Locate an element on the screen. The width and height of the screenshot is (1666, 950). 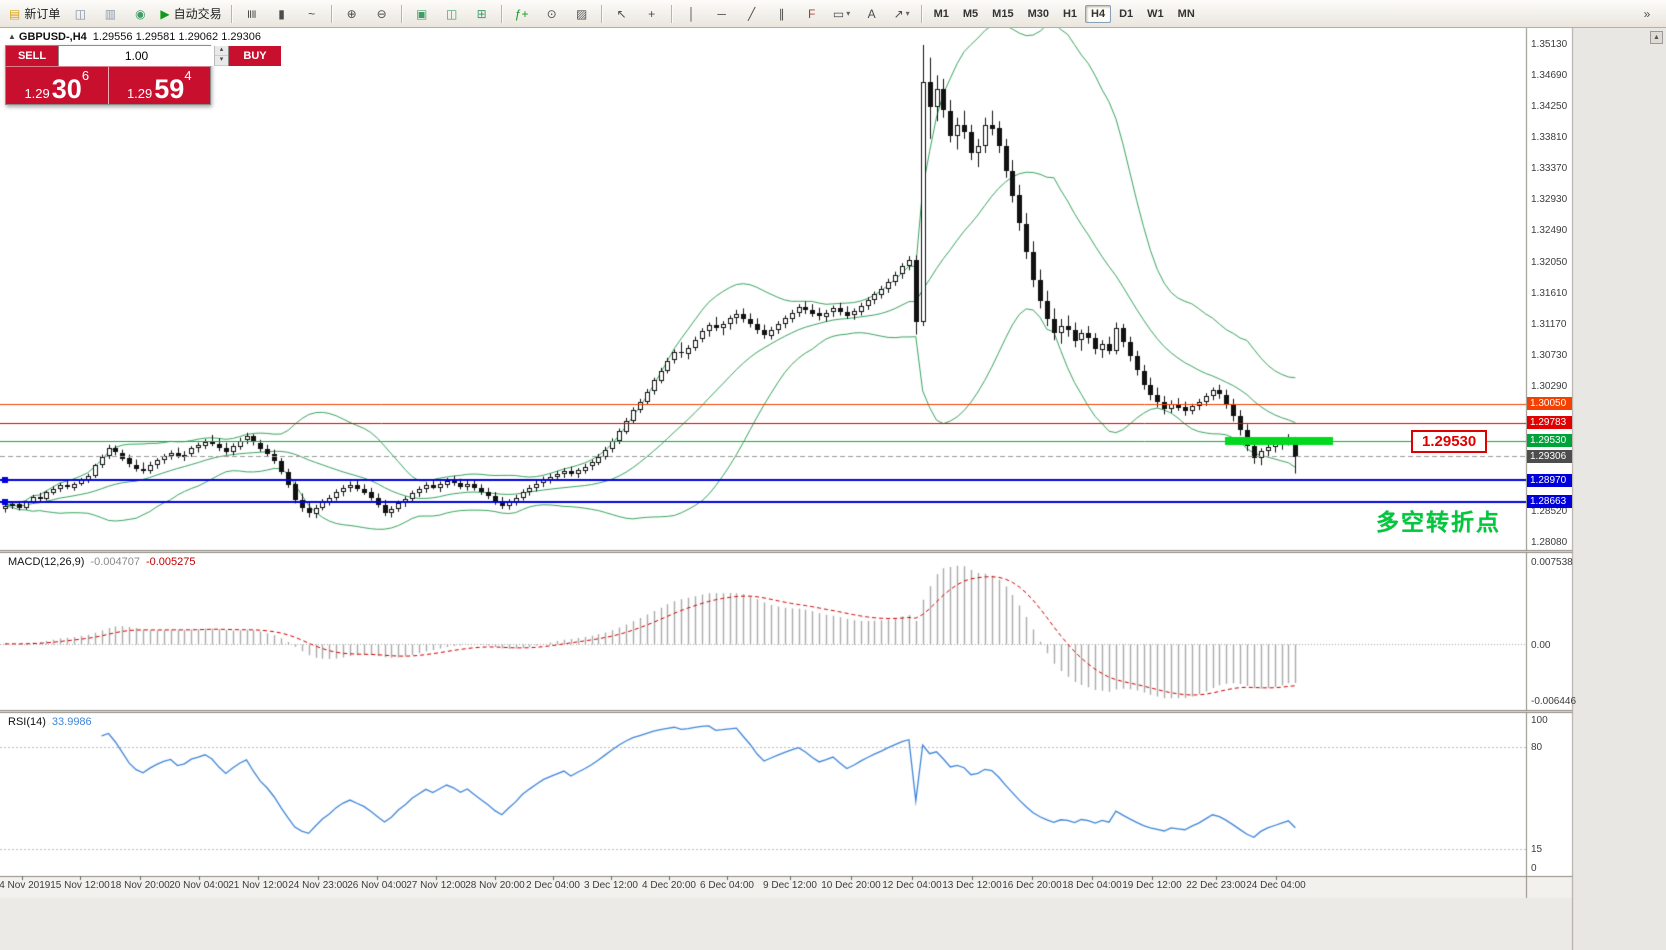
candles-mode-icon: ▮ is located at coordinates (281, 13).